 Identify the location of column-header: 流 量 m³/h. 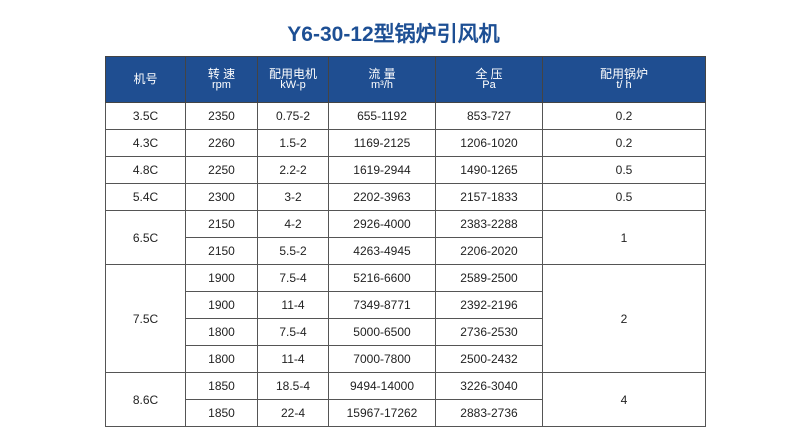
(382, 79).